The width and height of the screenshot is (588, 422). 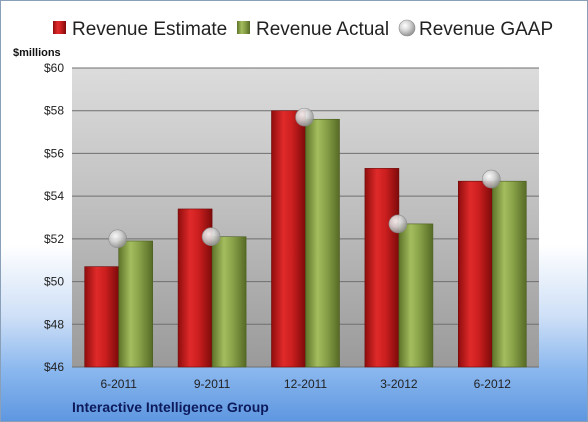 I want to click on x-tick-label: 6-2012, so click(x=493, y=384).